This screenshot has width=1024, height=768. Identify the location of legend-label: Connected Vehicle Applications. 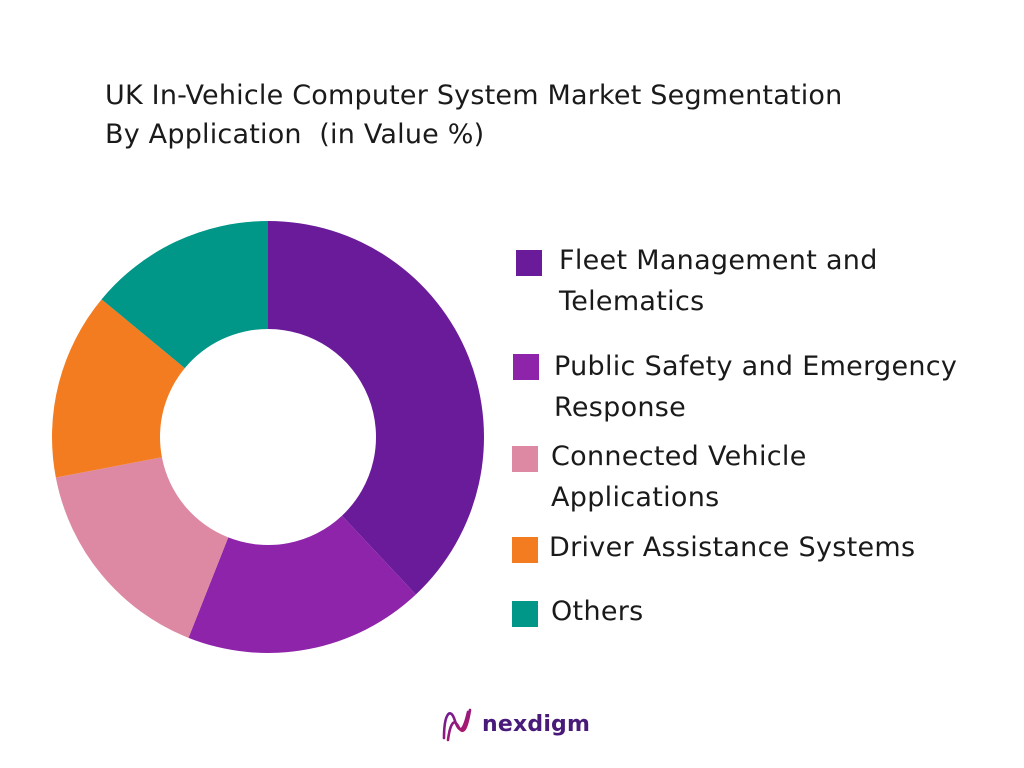
(679, 477).